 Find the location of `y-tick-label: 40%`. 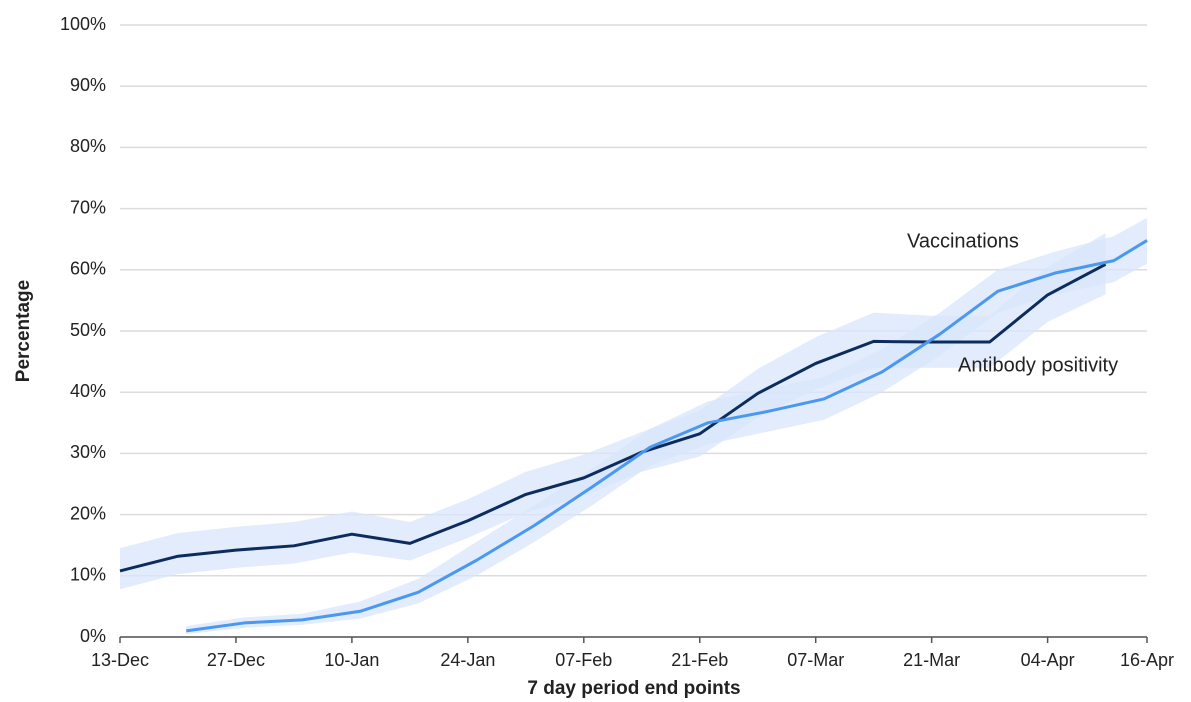

y-tick-label: 40% is located at coordinates (88, 391).